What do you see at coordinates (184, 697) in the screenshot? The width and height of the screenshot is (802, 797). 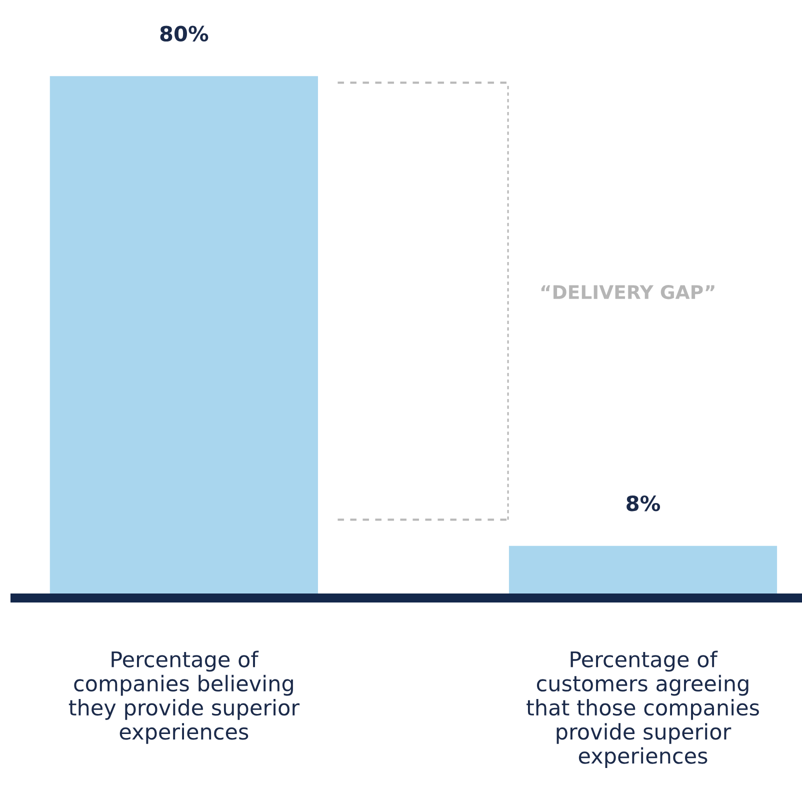 I see `x-tick-label: Percentage of companies believing they provide superior experiences` at bounding box center [184, 697].